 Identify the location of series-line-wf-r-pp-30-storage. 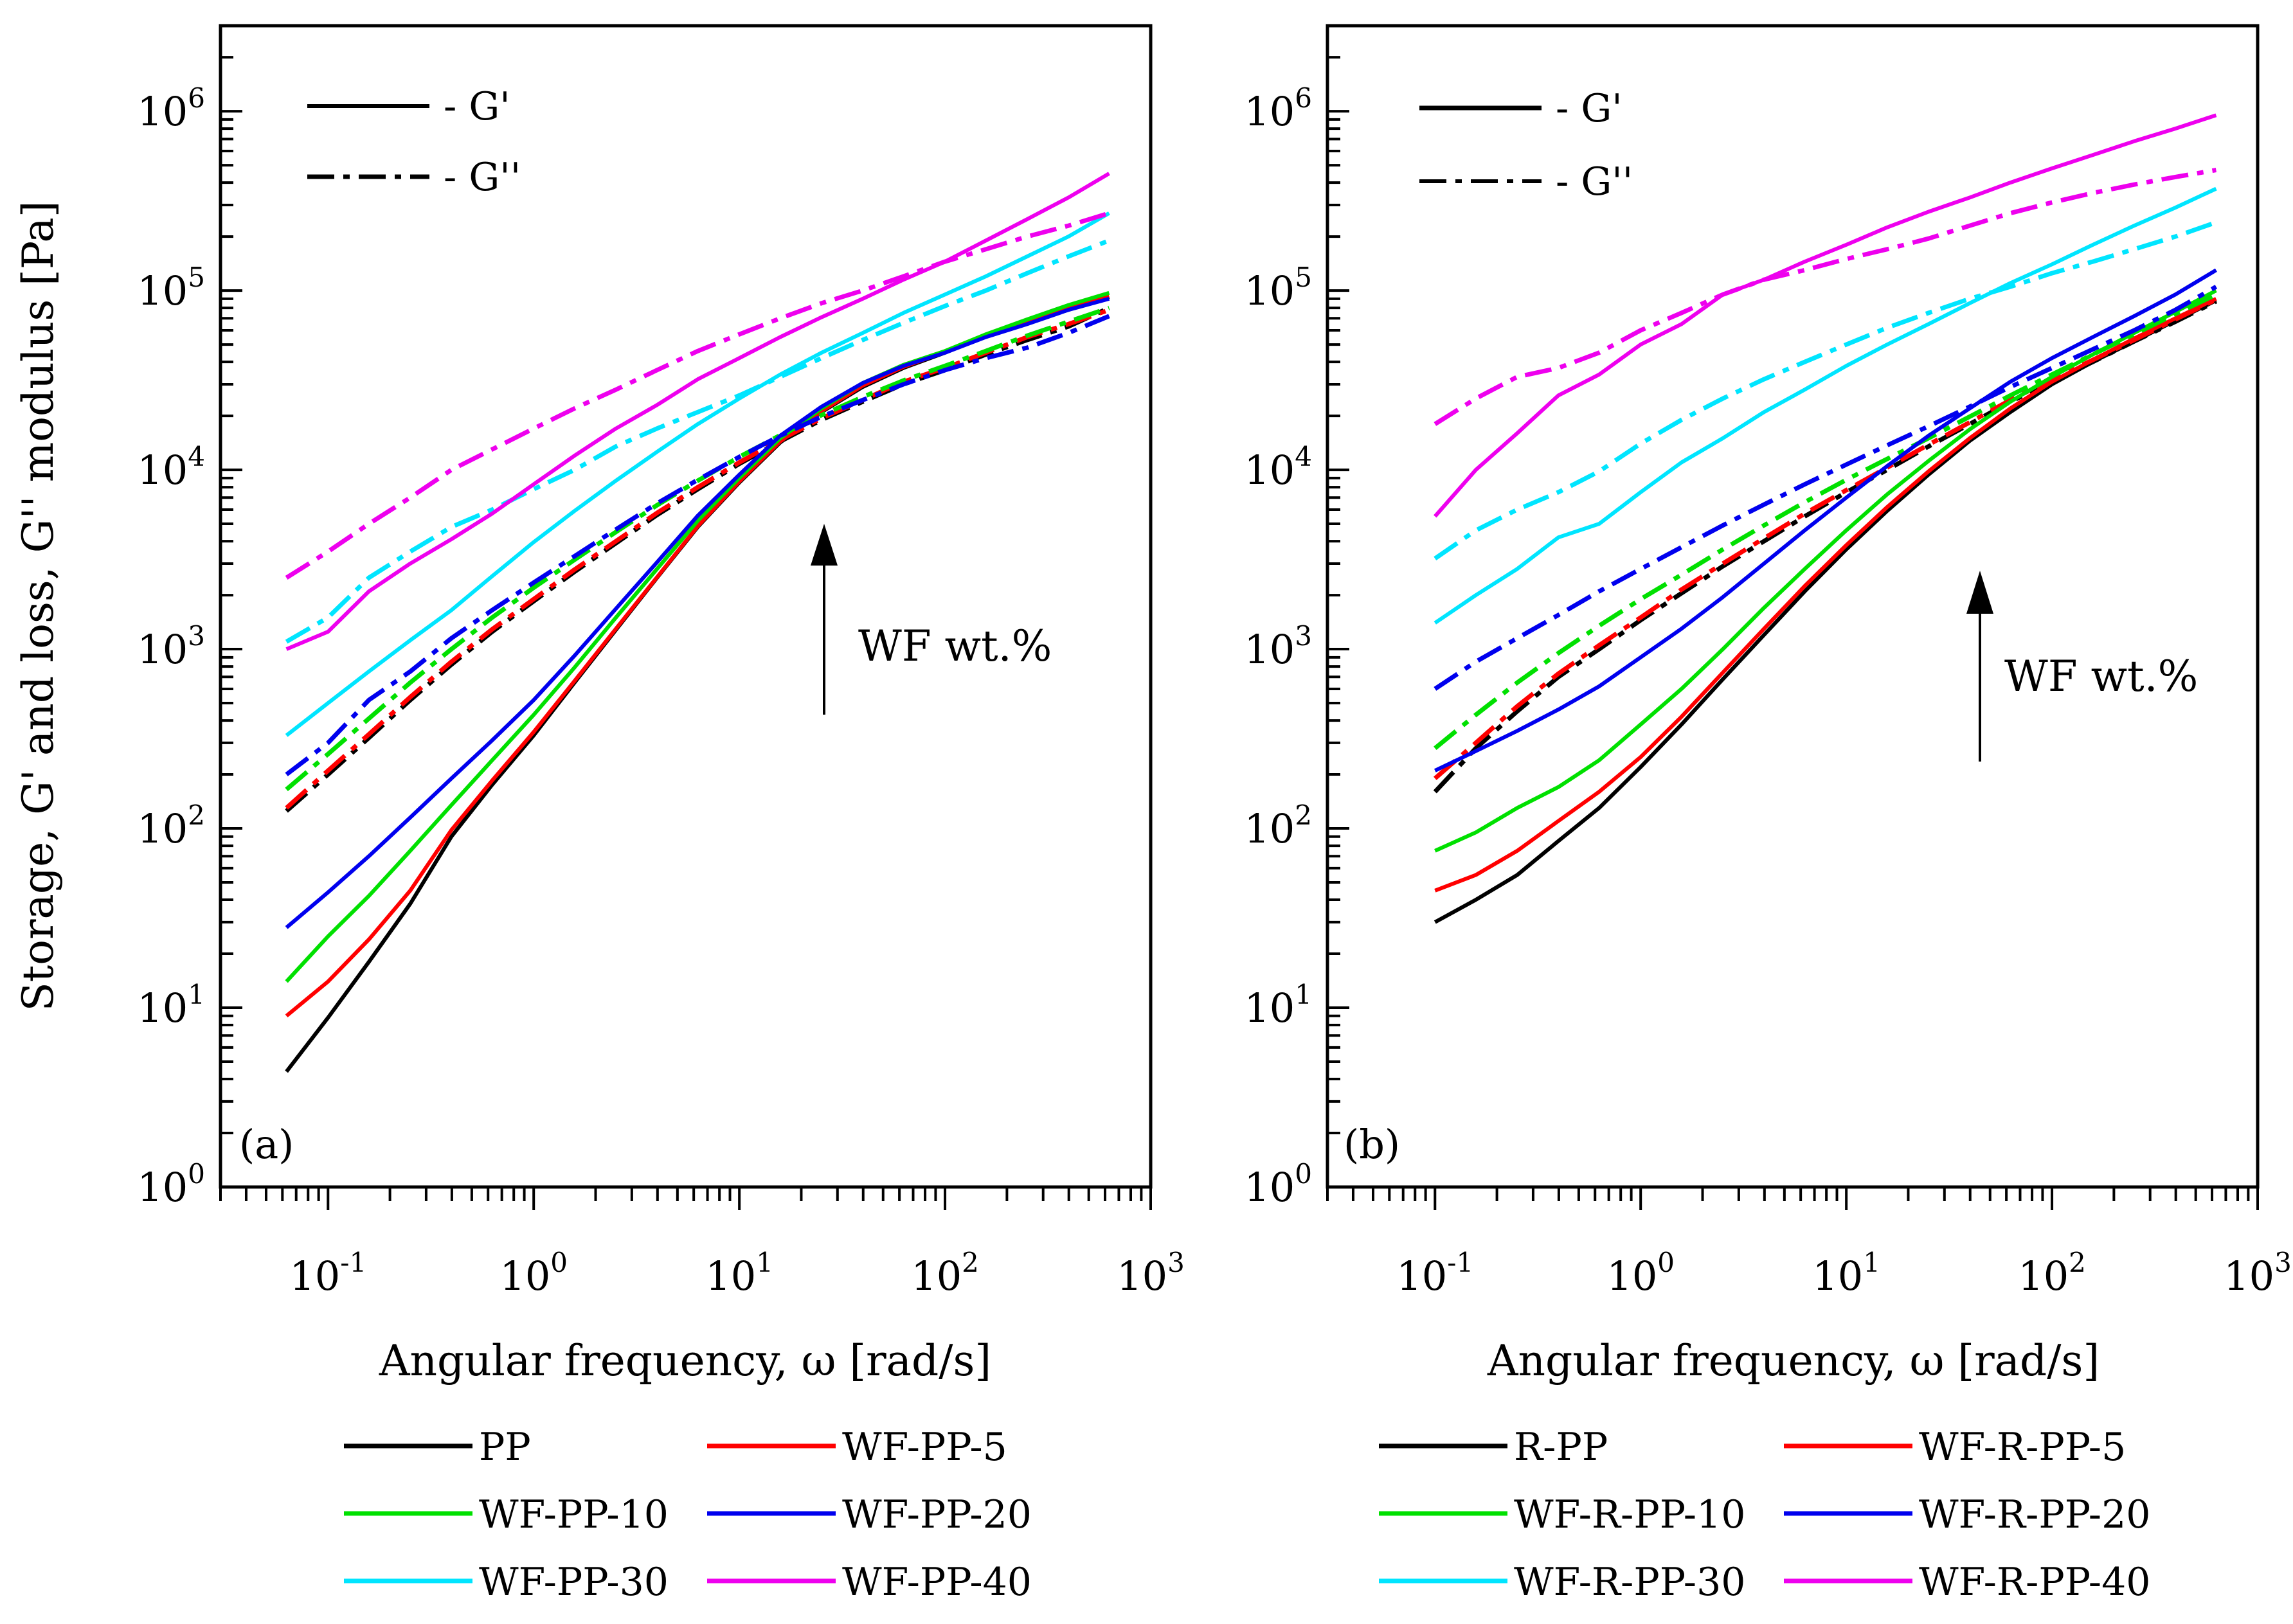
(1825, 405).